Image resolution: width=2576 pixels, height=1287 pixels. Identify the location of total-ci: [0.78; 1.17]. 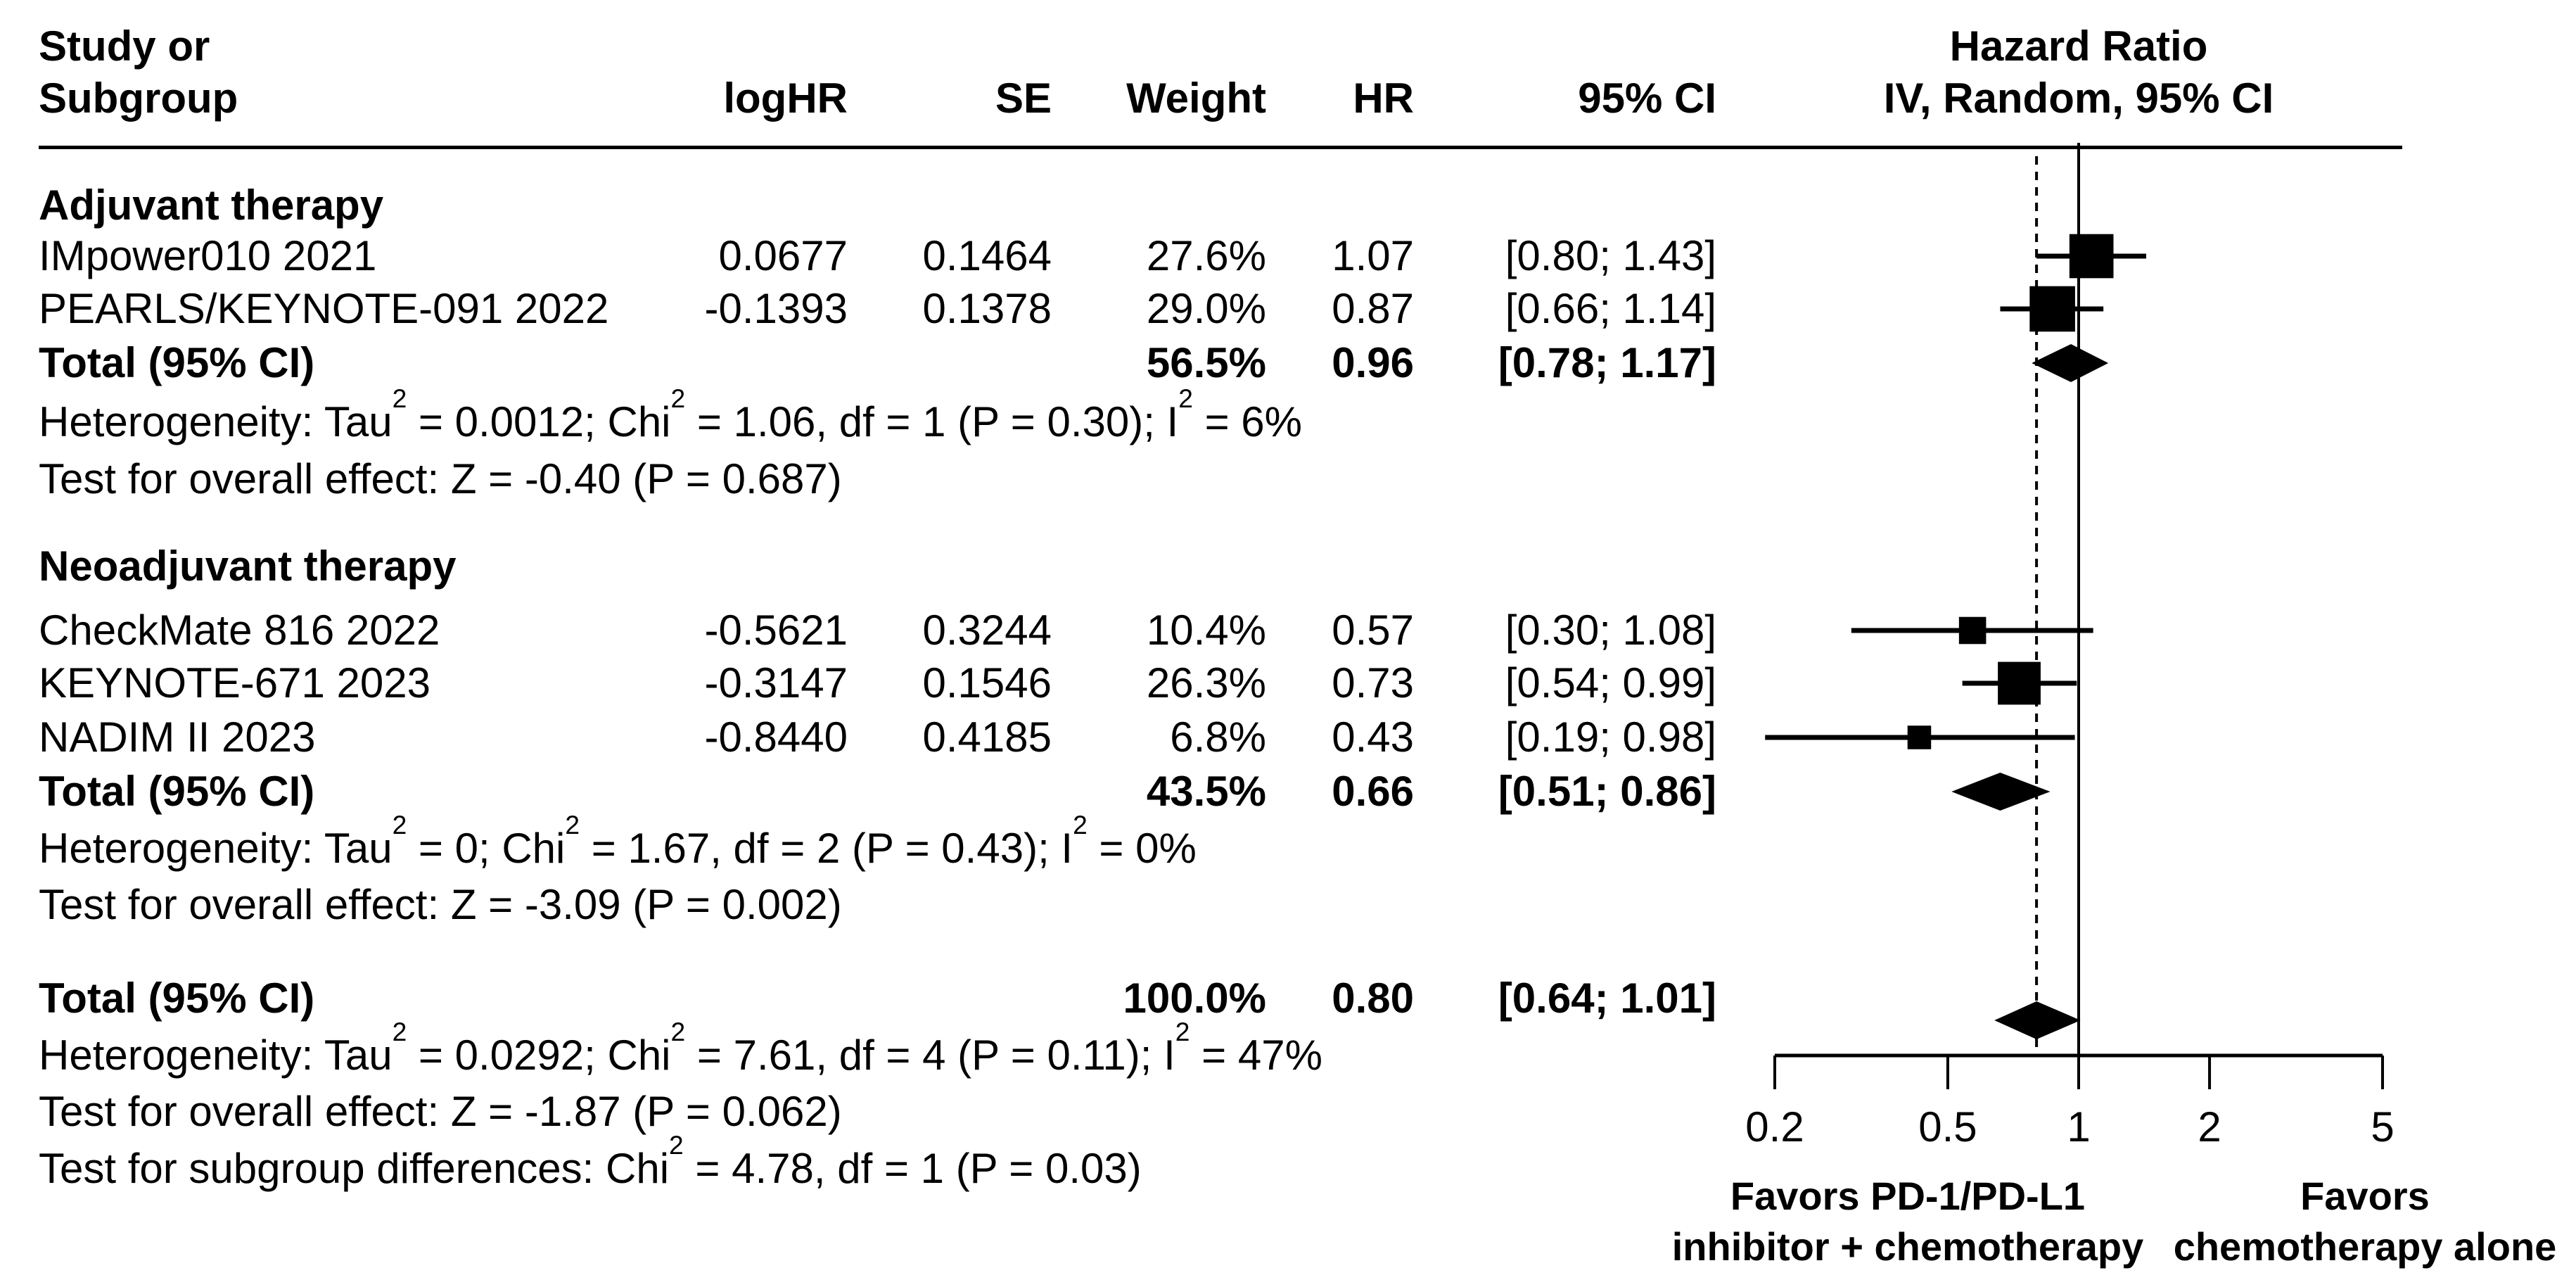
(1607, 362).